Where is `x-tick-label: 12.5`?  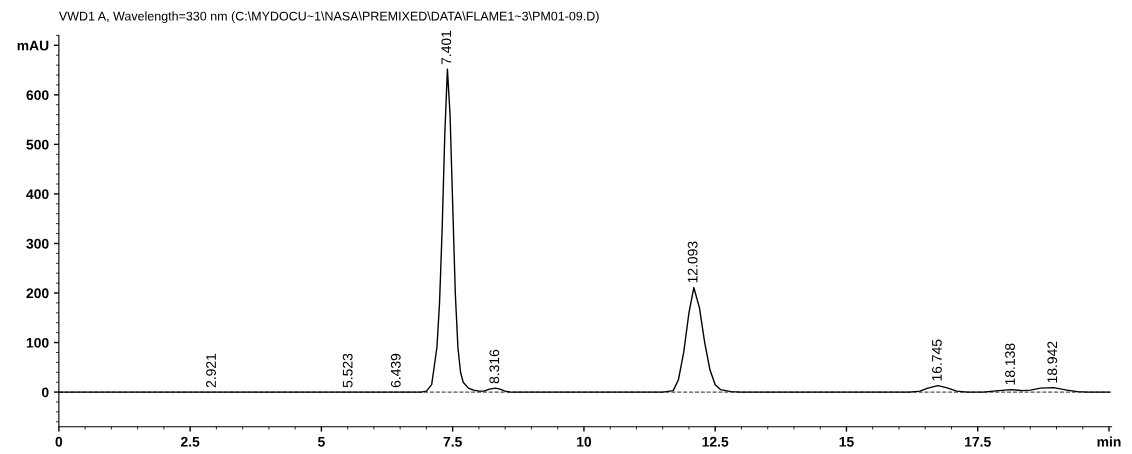
x-tick-label: 12.5 is located at coordinates (715, 441).